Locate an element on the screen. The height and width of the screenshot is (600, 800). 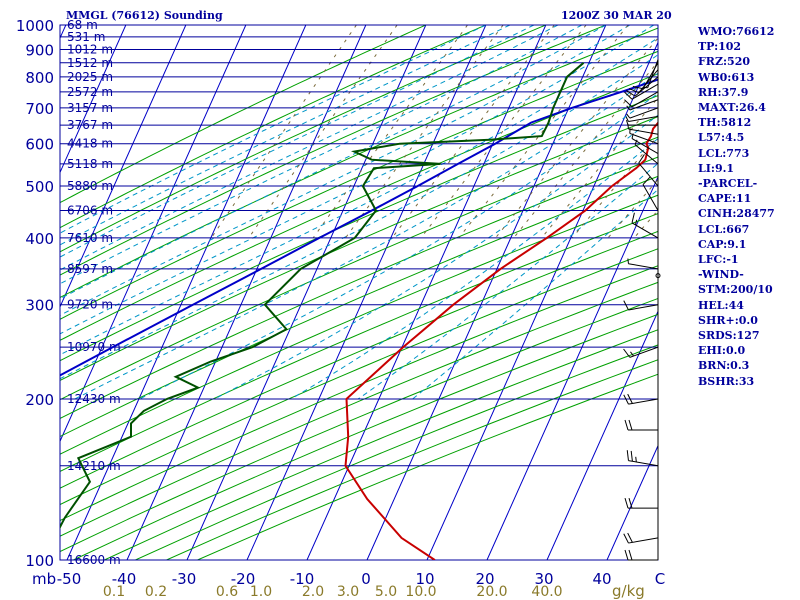
index-item: RH:37.9 is located at coordinates (723, 92).